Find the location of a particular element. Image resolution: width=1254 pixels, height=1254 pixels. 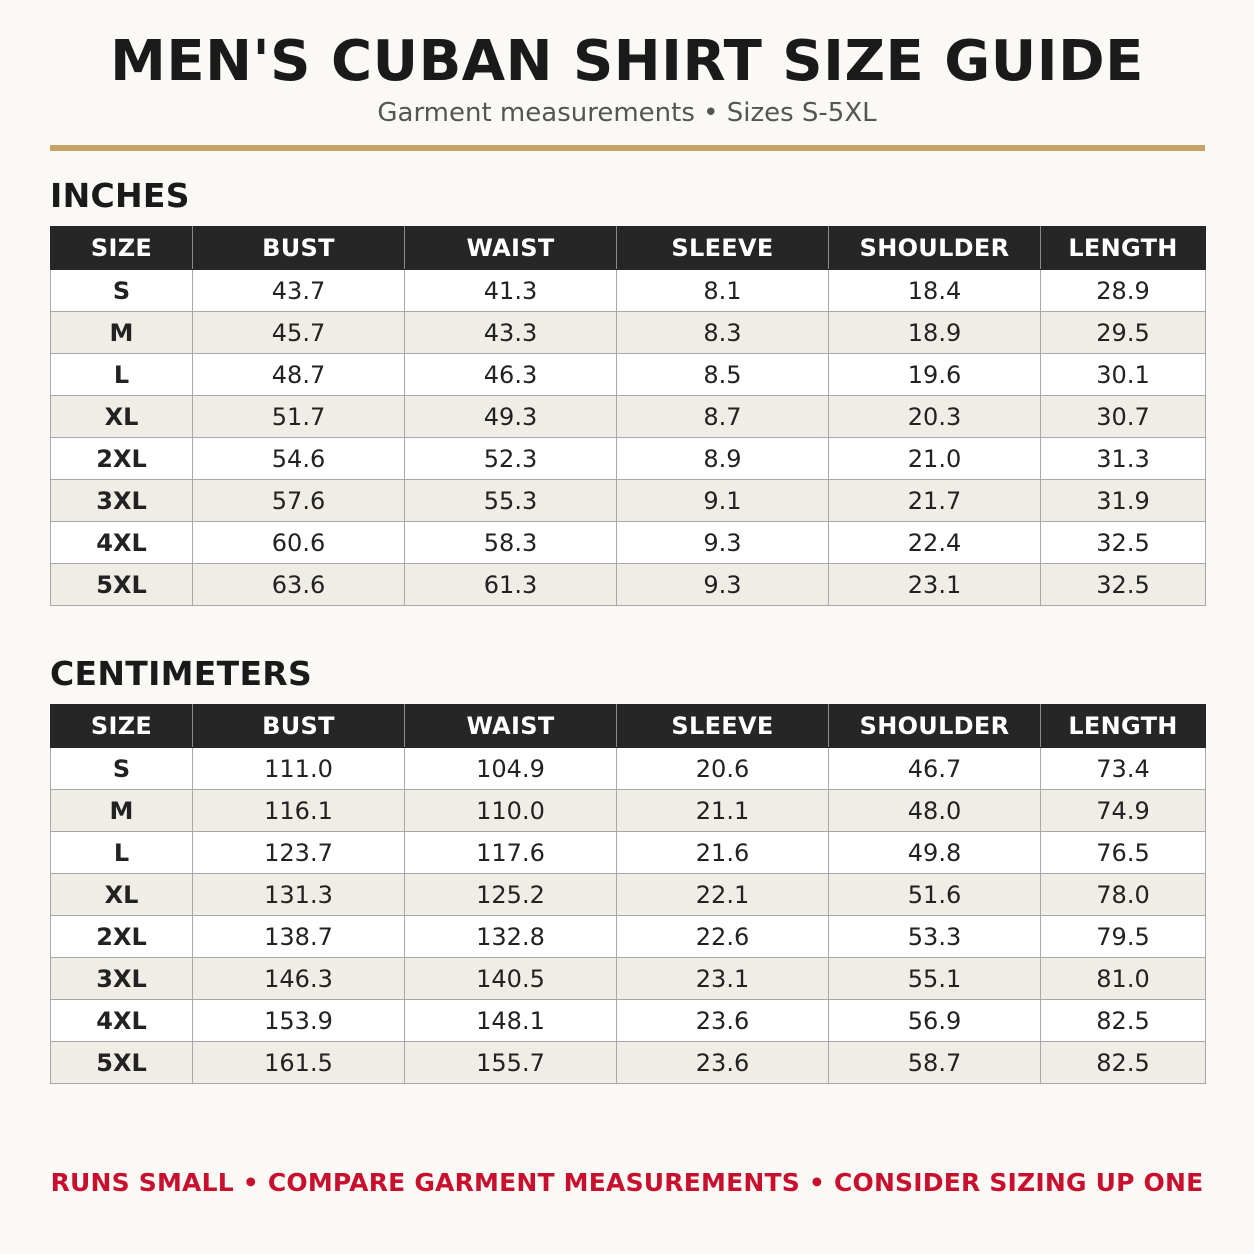

centimeters-table-header: SIZE BUST WAIST SLEEVE SHOULDER LENGTH is located at coordinates (628, 726).